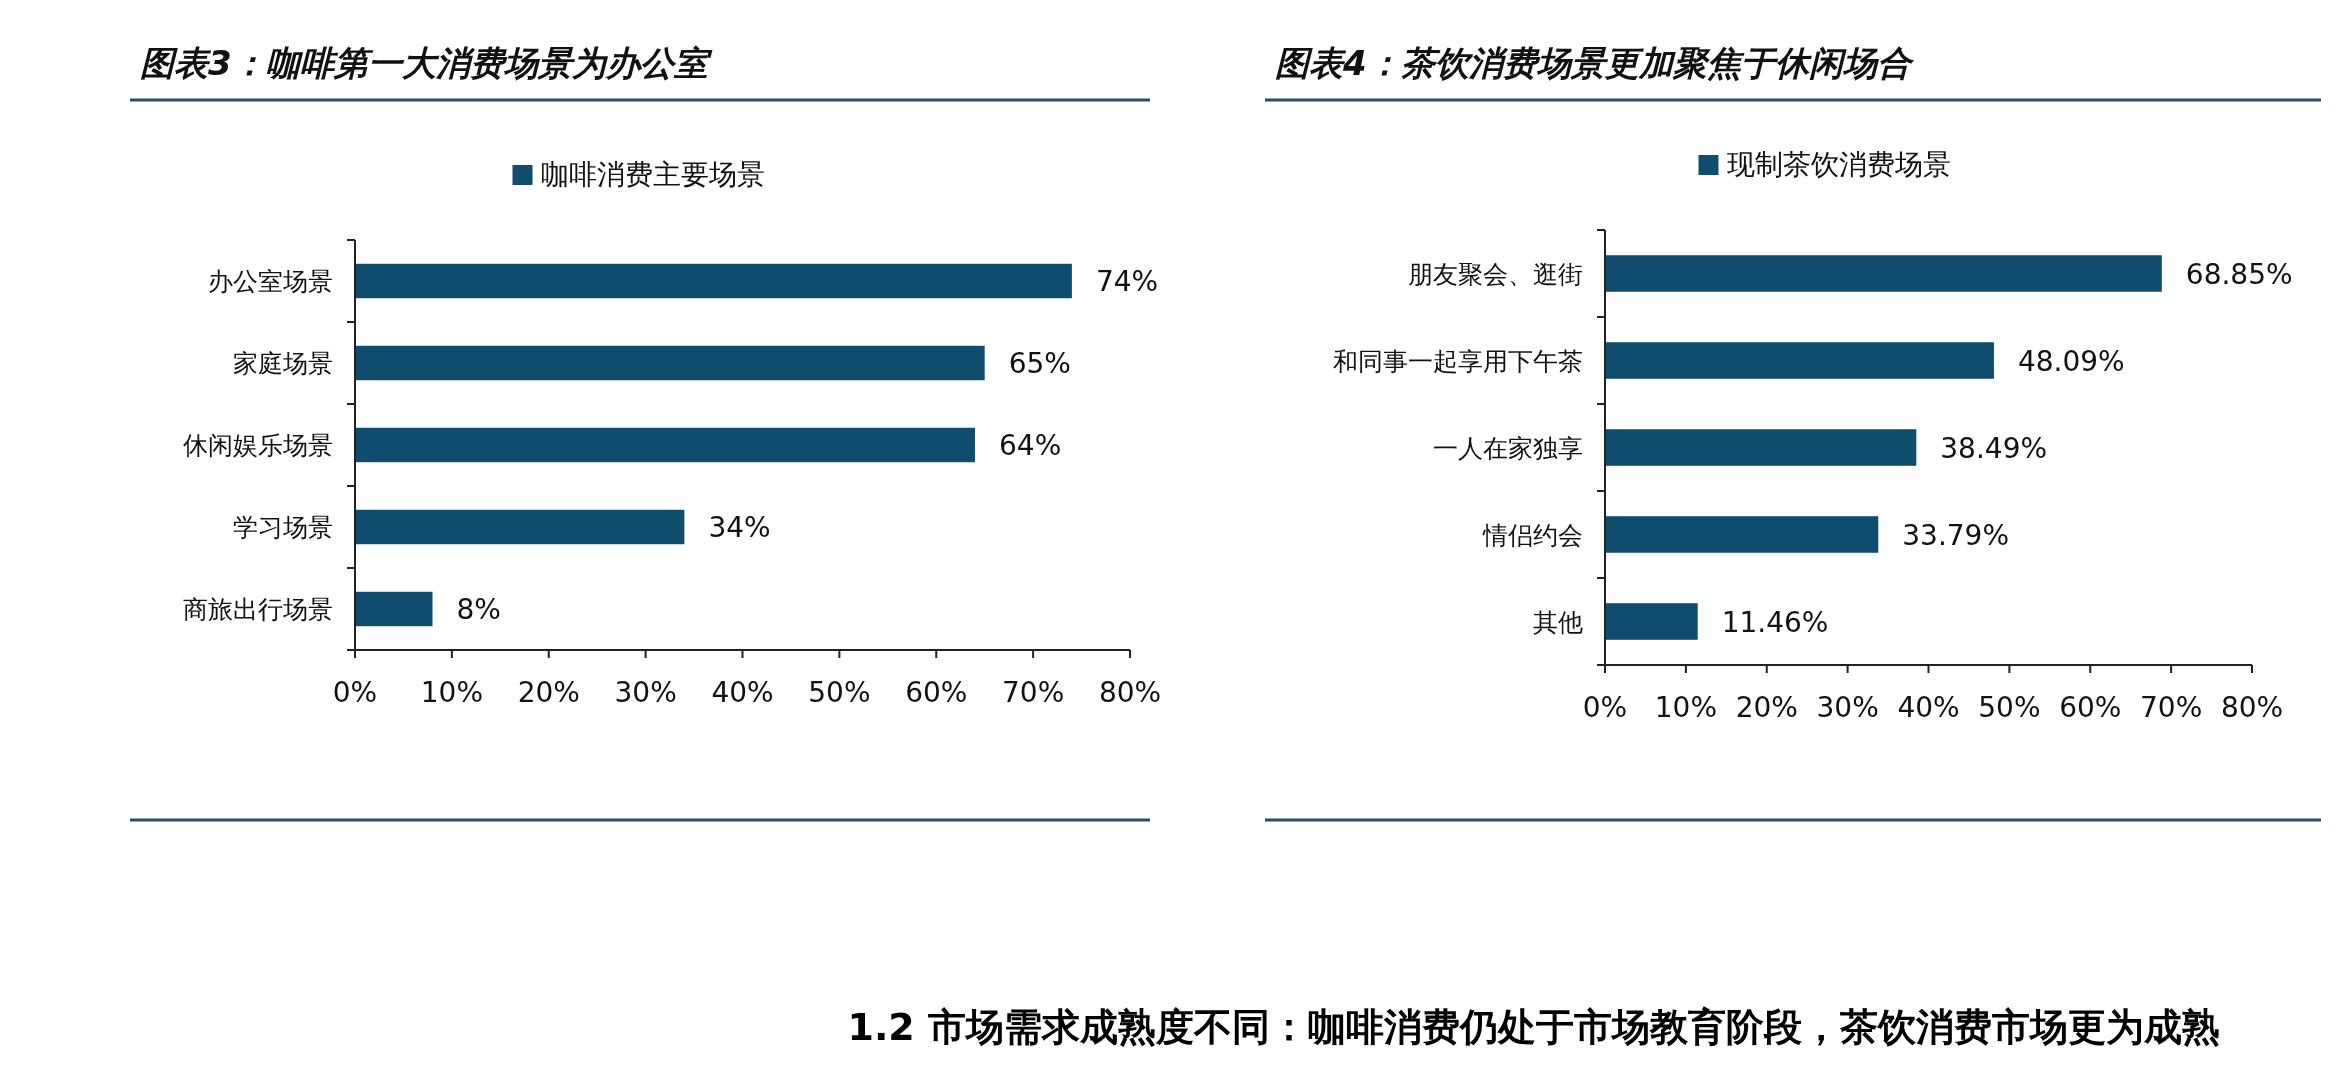 The width and height of the screenshot is (2341, 1080). Describe the element at coordinates (1956, 535) in the screenshot. I see `data-label: 33.79%` at that location.